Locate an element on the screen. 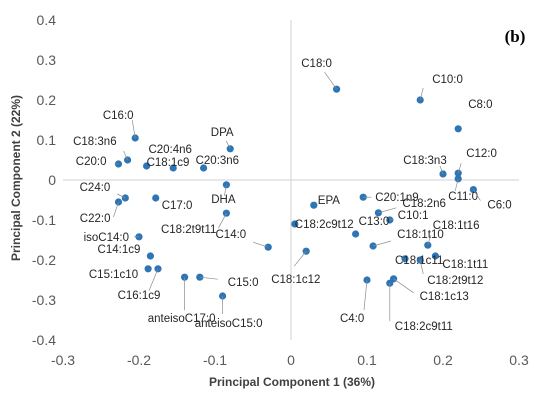  point-label: C14:0 is located at coordinates (231, 235).